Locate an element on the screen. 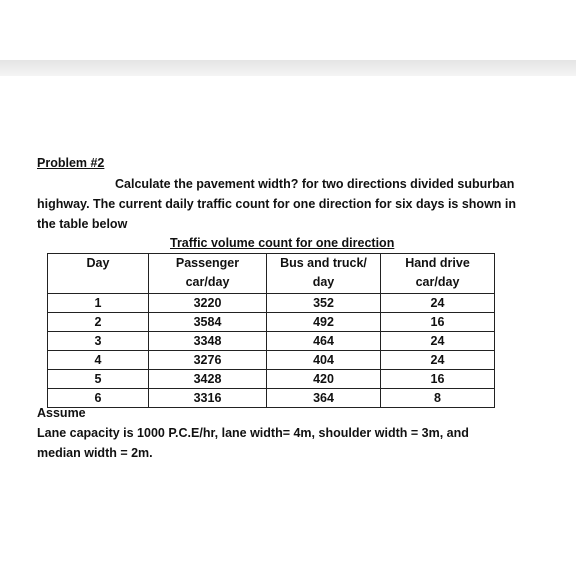 The width and height of the screenshot is (576, 576). header-text: Day is located at coordinates (98, 263).